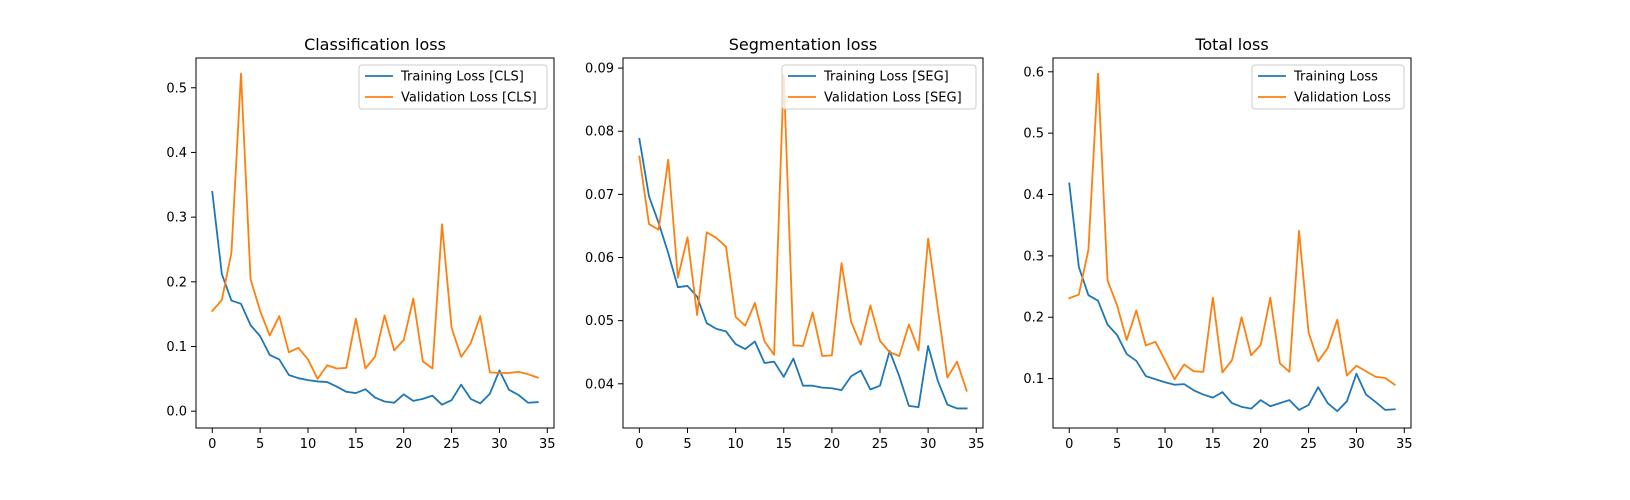  What do you see at coordinates (599, 258) in the screenshot?
I see `y-tick-label: 0.06` at bounding box center [599, 258].